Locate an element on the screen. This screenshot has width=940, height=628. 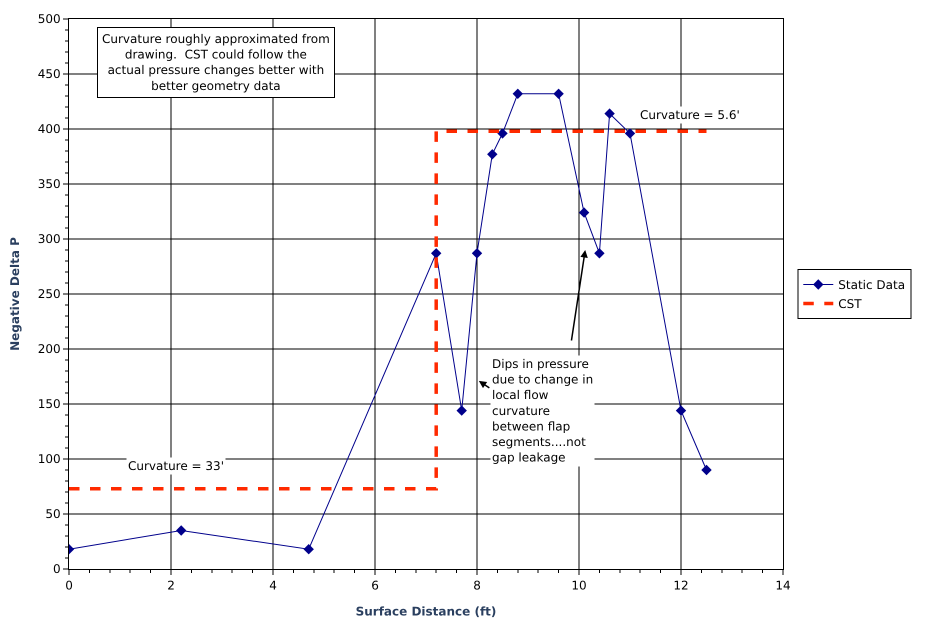
y-tick-label: 200 is located at coordinates (49, 349).